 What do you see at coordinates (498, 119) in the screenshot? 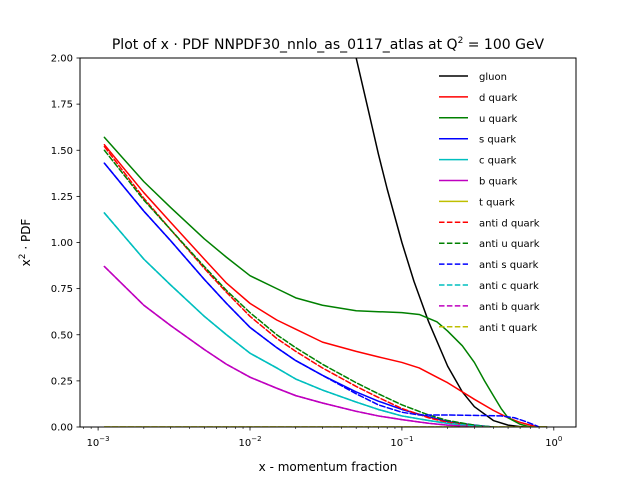
I see `legend-label: u quark` at bounding box center [498, 119].